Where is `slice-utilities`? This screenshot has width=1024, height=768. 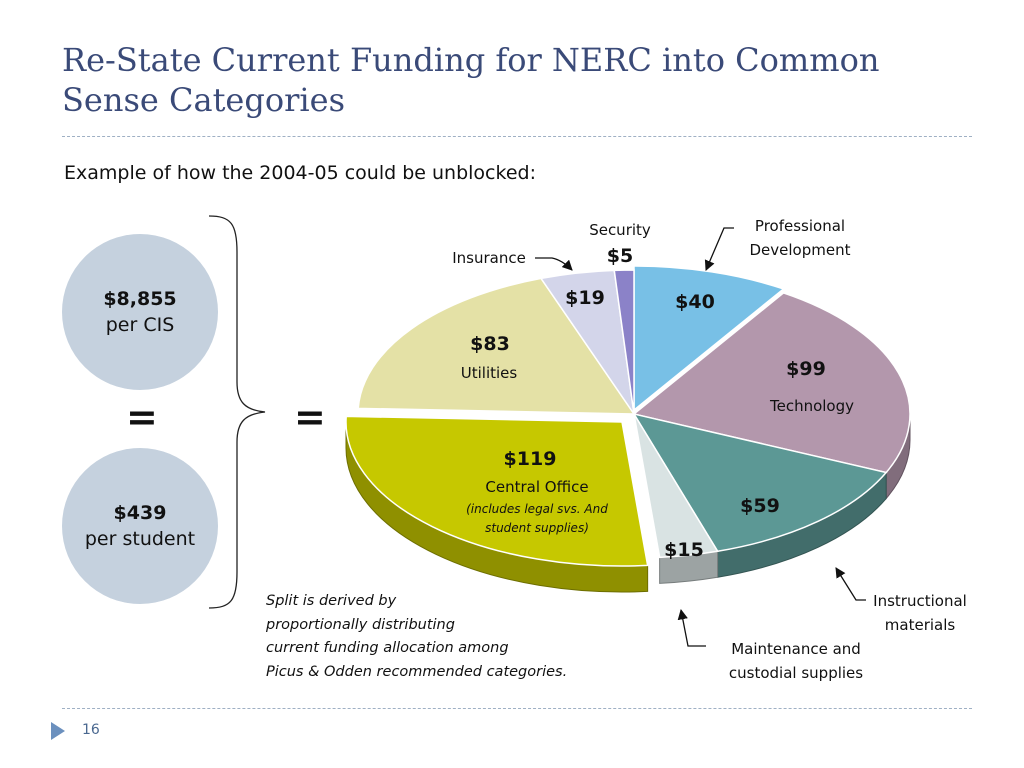
slice-utilities is located at coordinates (496, 346).